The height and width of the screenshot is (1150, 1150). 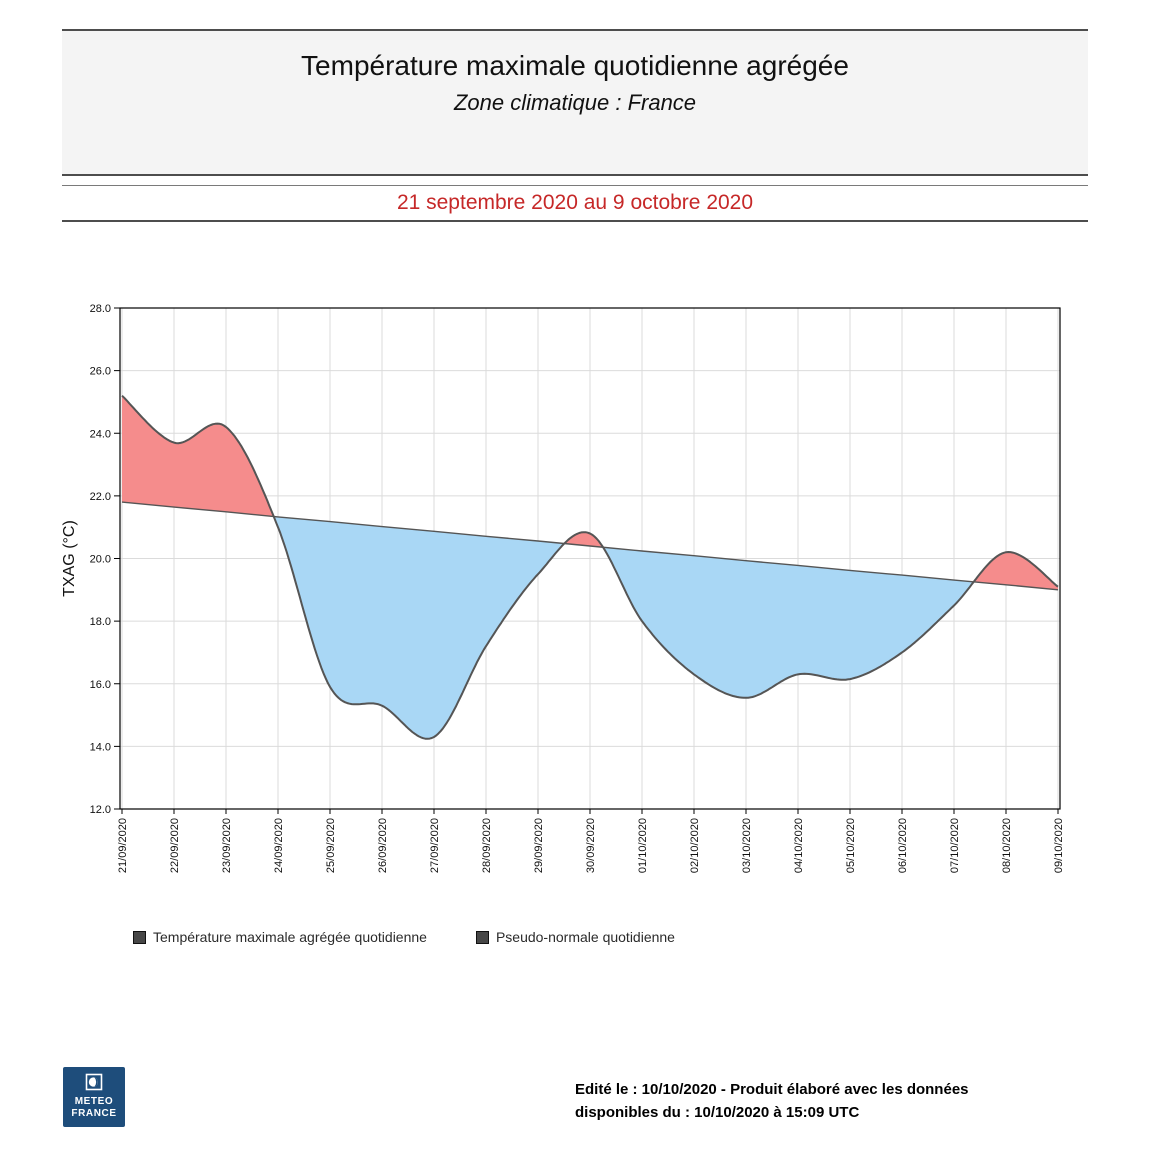 What do you see at coordinates (100, 810) in the screenshot?
I see `y-tick-label: 12.0` at bounding box center [100, 810].